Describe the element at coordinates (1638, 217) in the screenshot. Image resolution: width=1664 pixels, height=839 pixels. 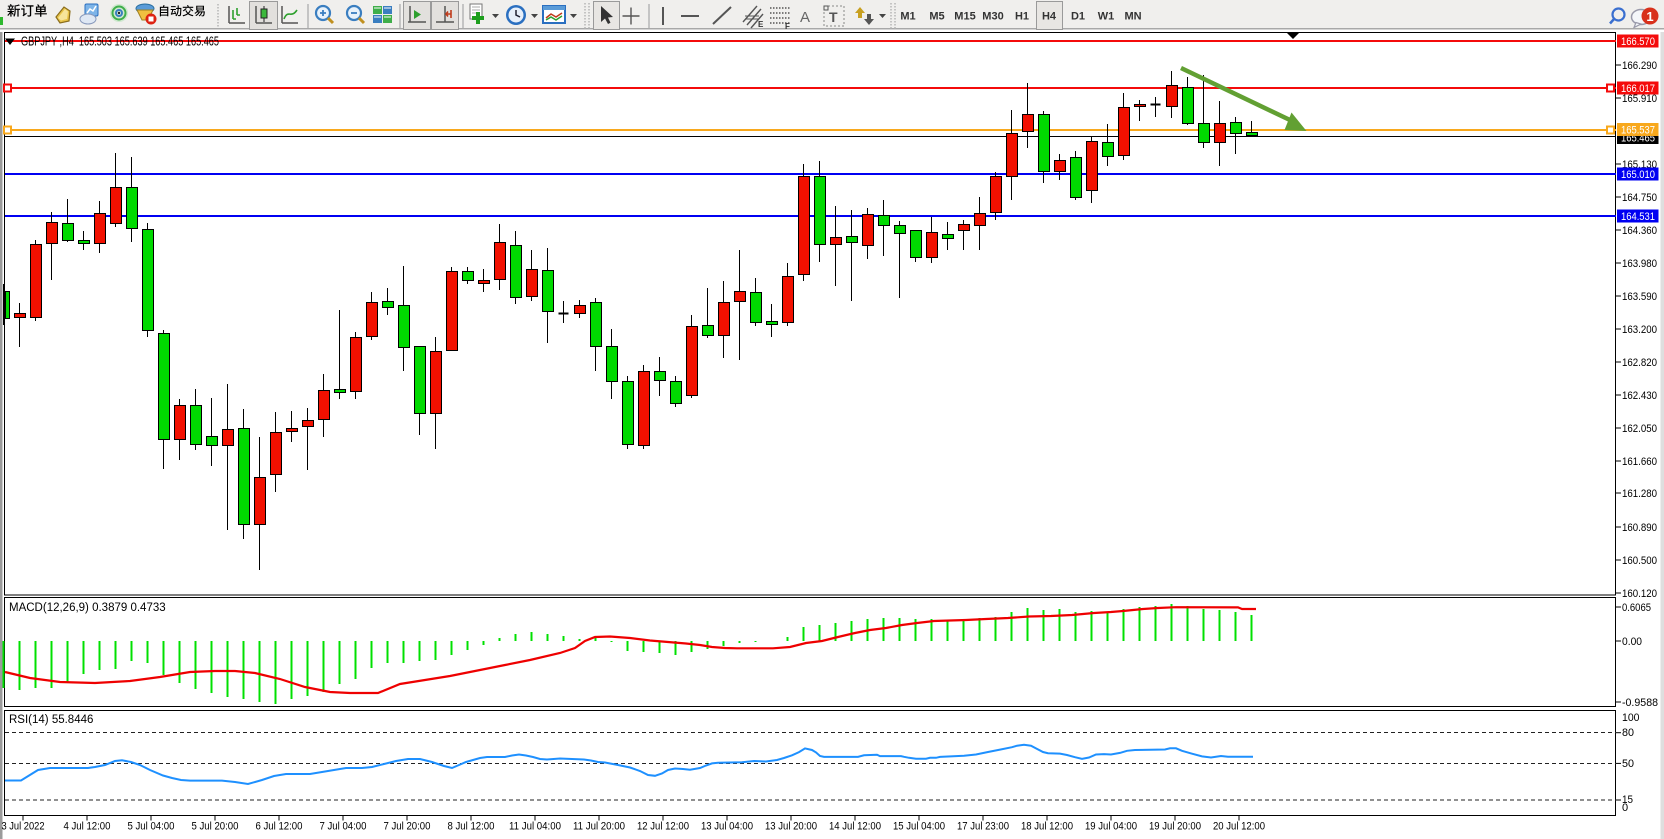
I see `svg-text: 164.531` at that location.